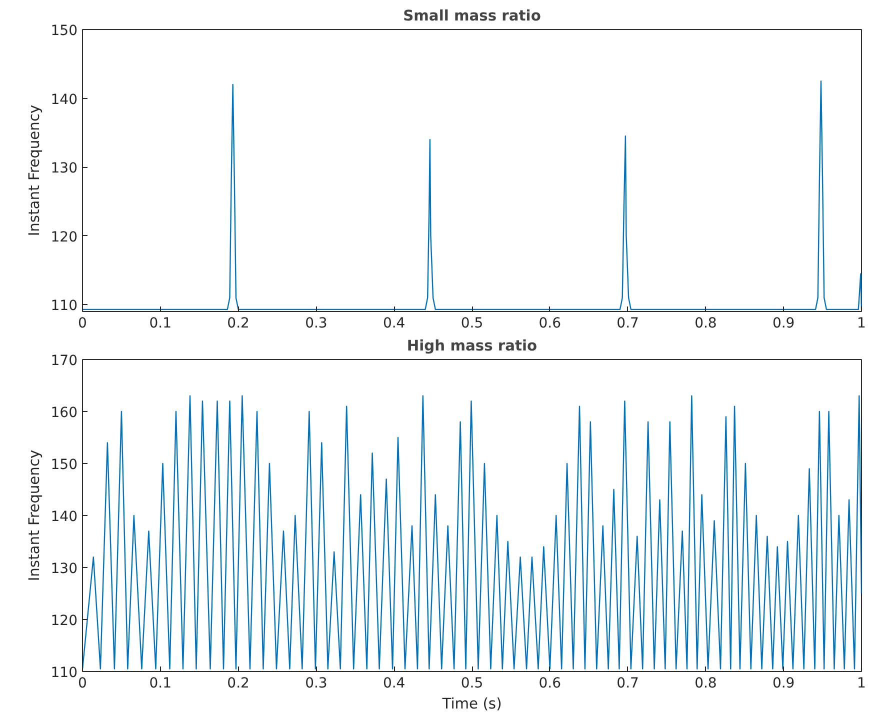 The height and width of the screenshot is (717, 872). I want to click on y-tick-label: 170, so click(64, 361).